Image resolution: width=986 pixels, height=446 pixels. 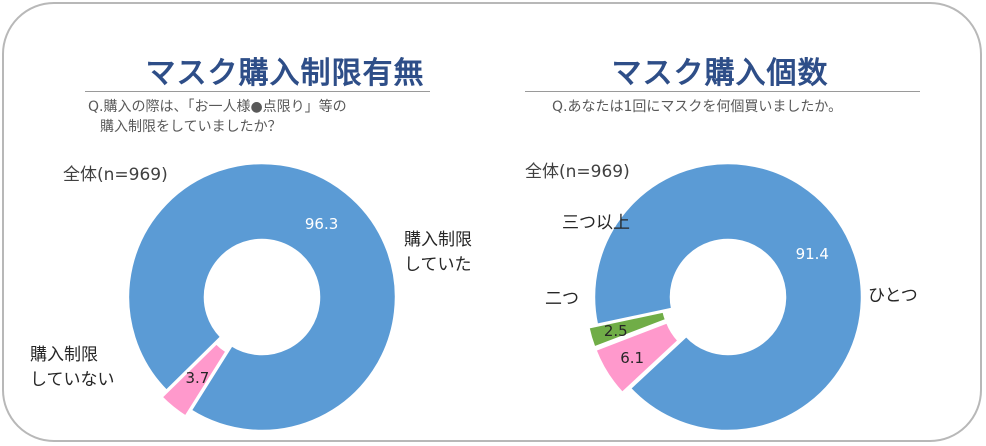 I want to click on right-chart-title: マスク購入個数, so click(x=720, y=73).